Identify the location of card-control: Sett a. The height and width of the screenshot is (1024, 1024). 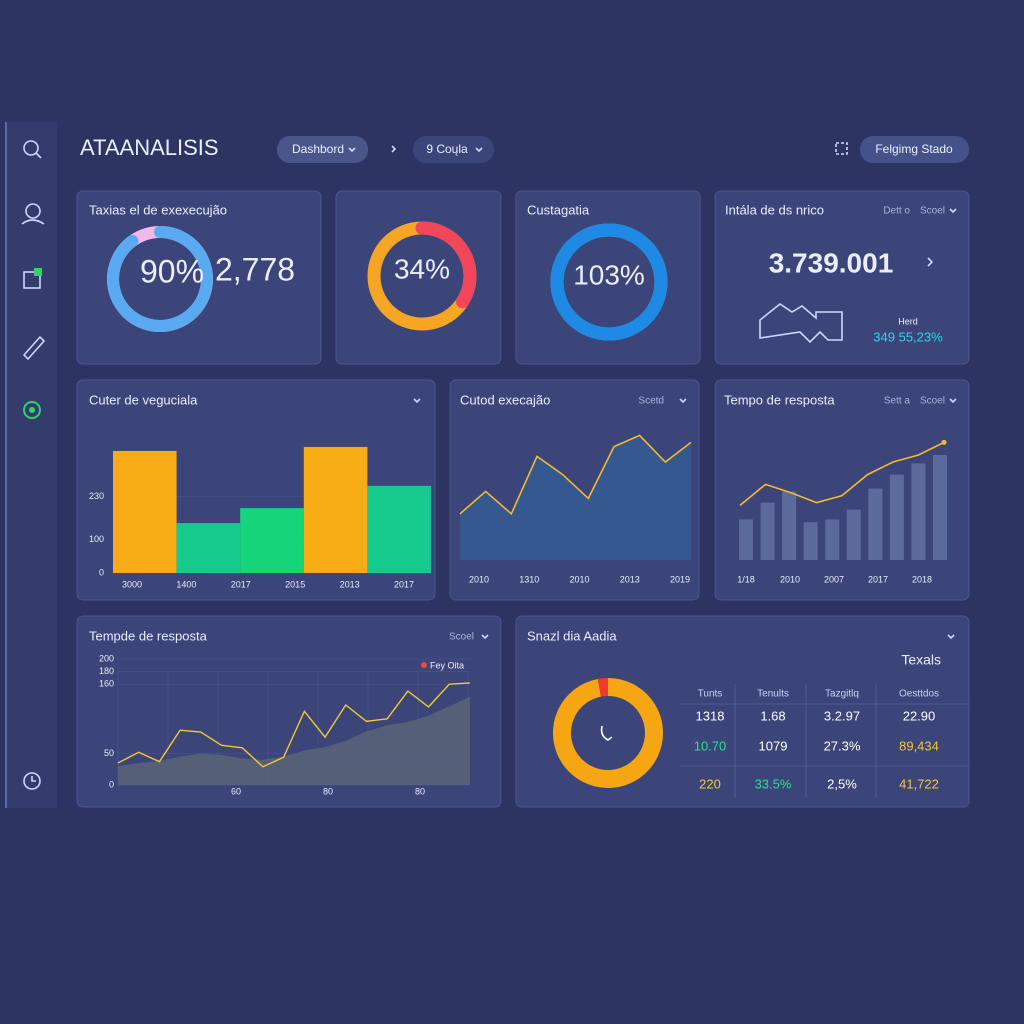
(897, 401).